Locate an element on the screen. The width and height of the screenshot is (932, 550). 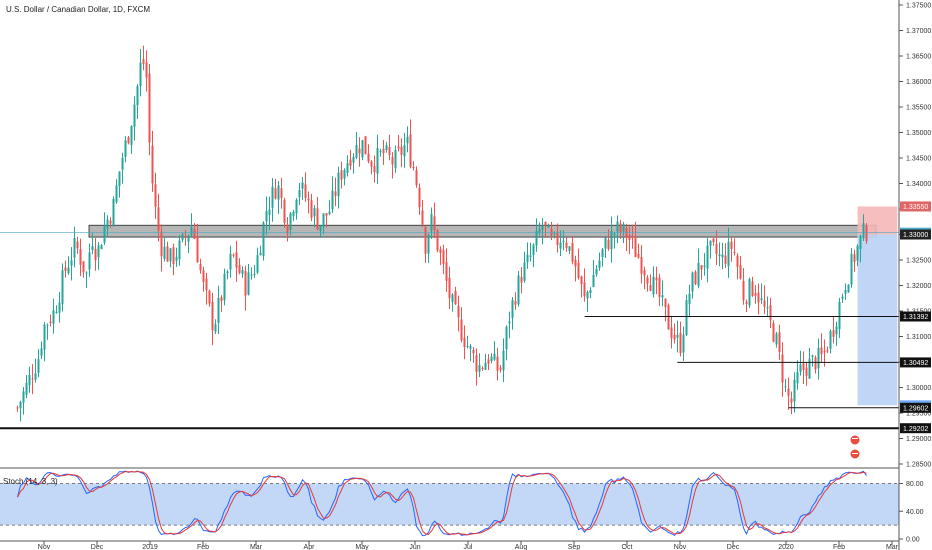
y-tick-label: 1.36500 is located at coordinates (918, 57).